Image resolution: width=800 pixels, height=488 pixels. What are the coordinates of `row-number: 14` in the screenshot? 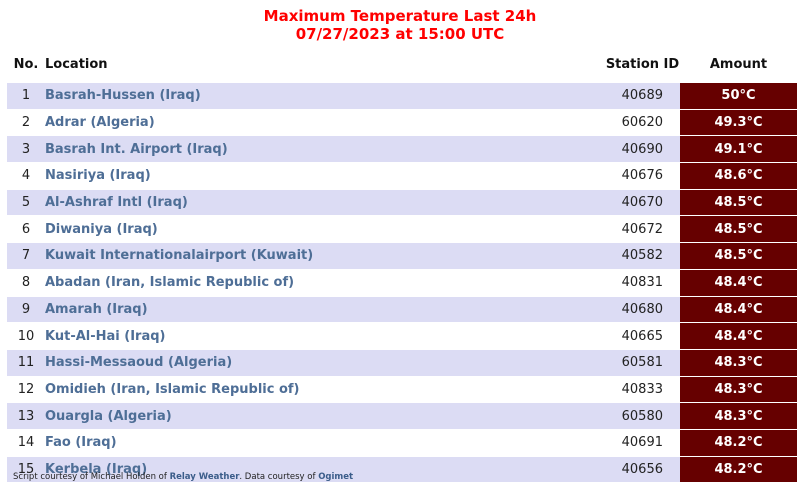 It's located at (26, 443).